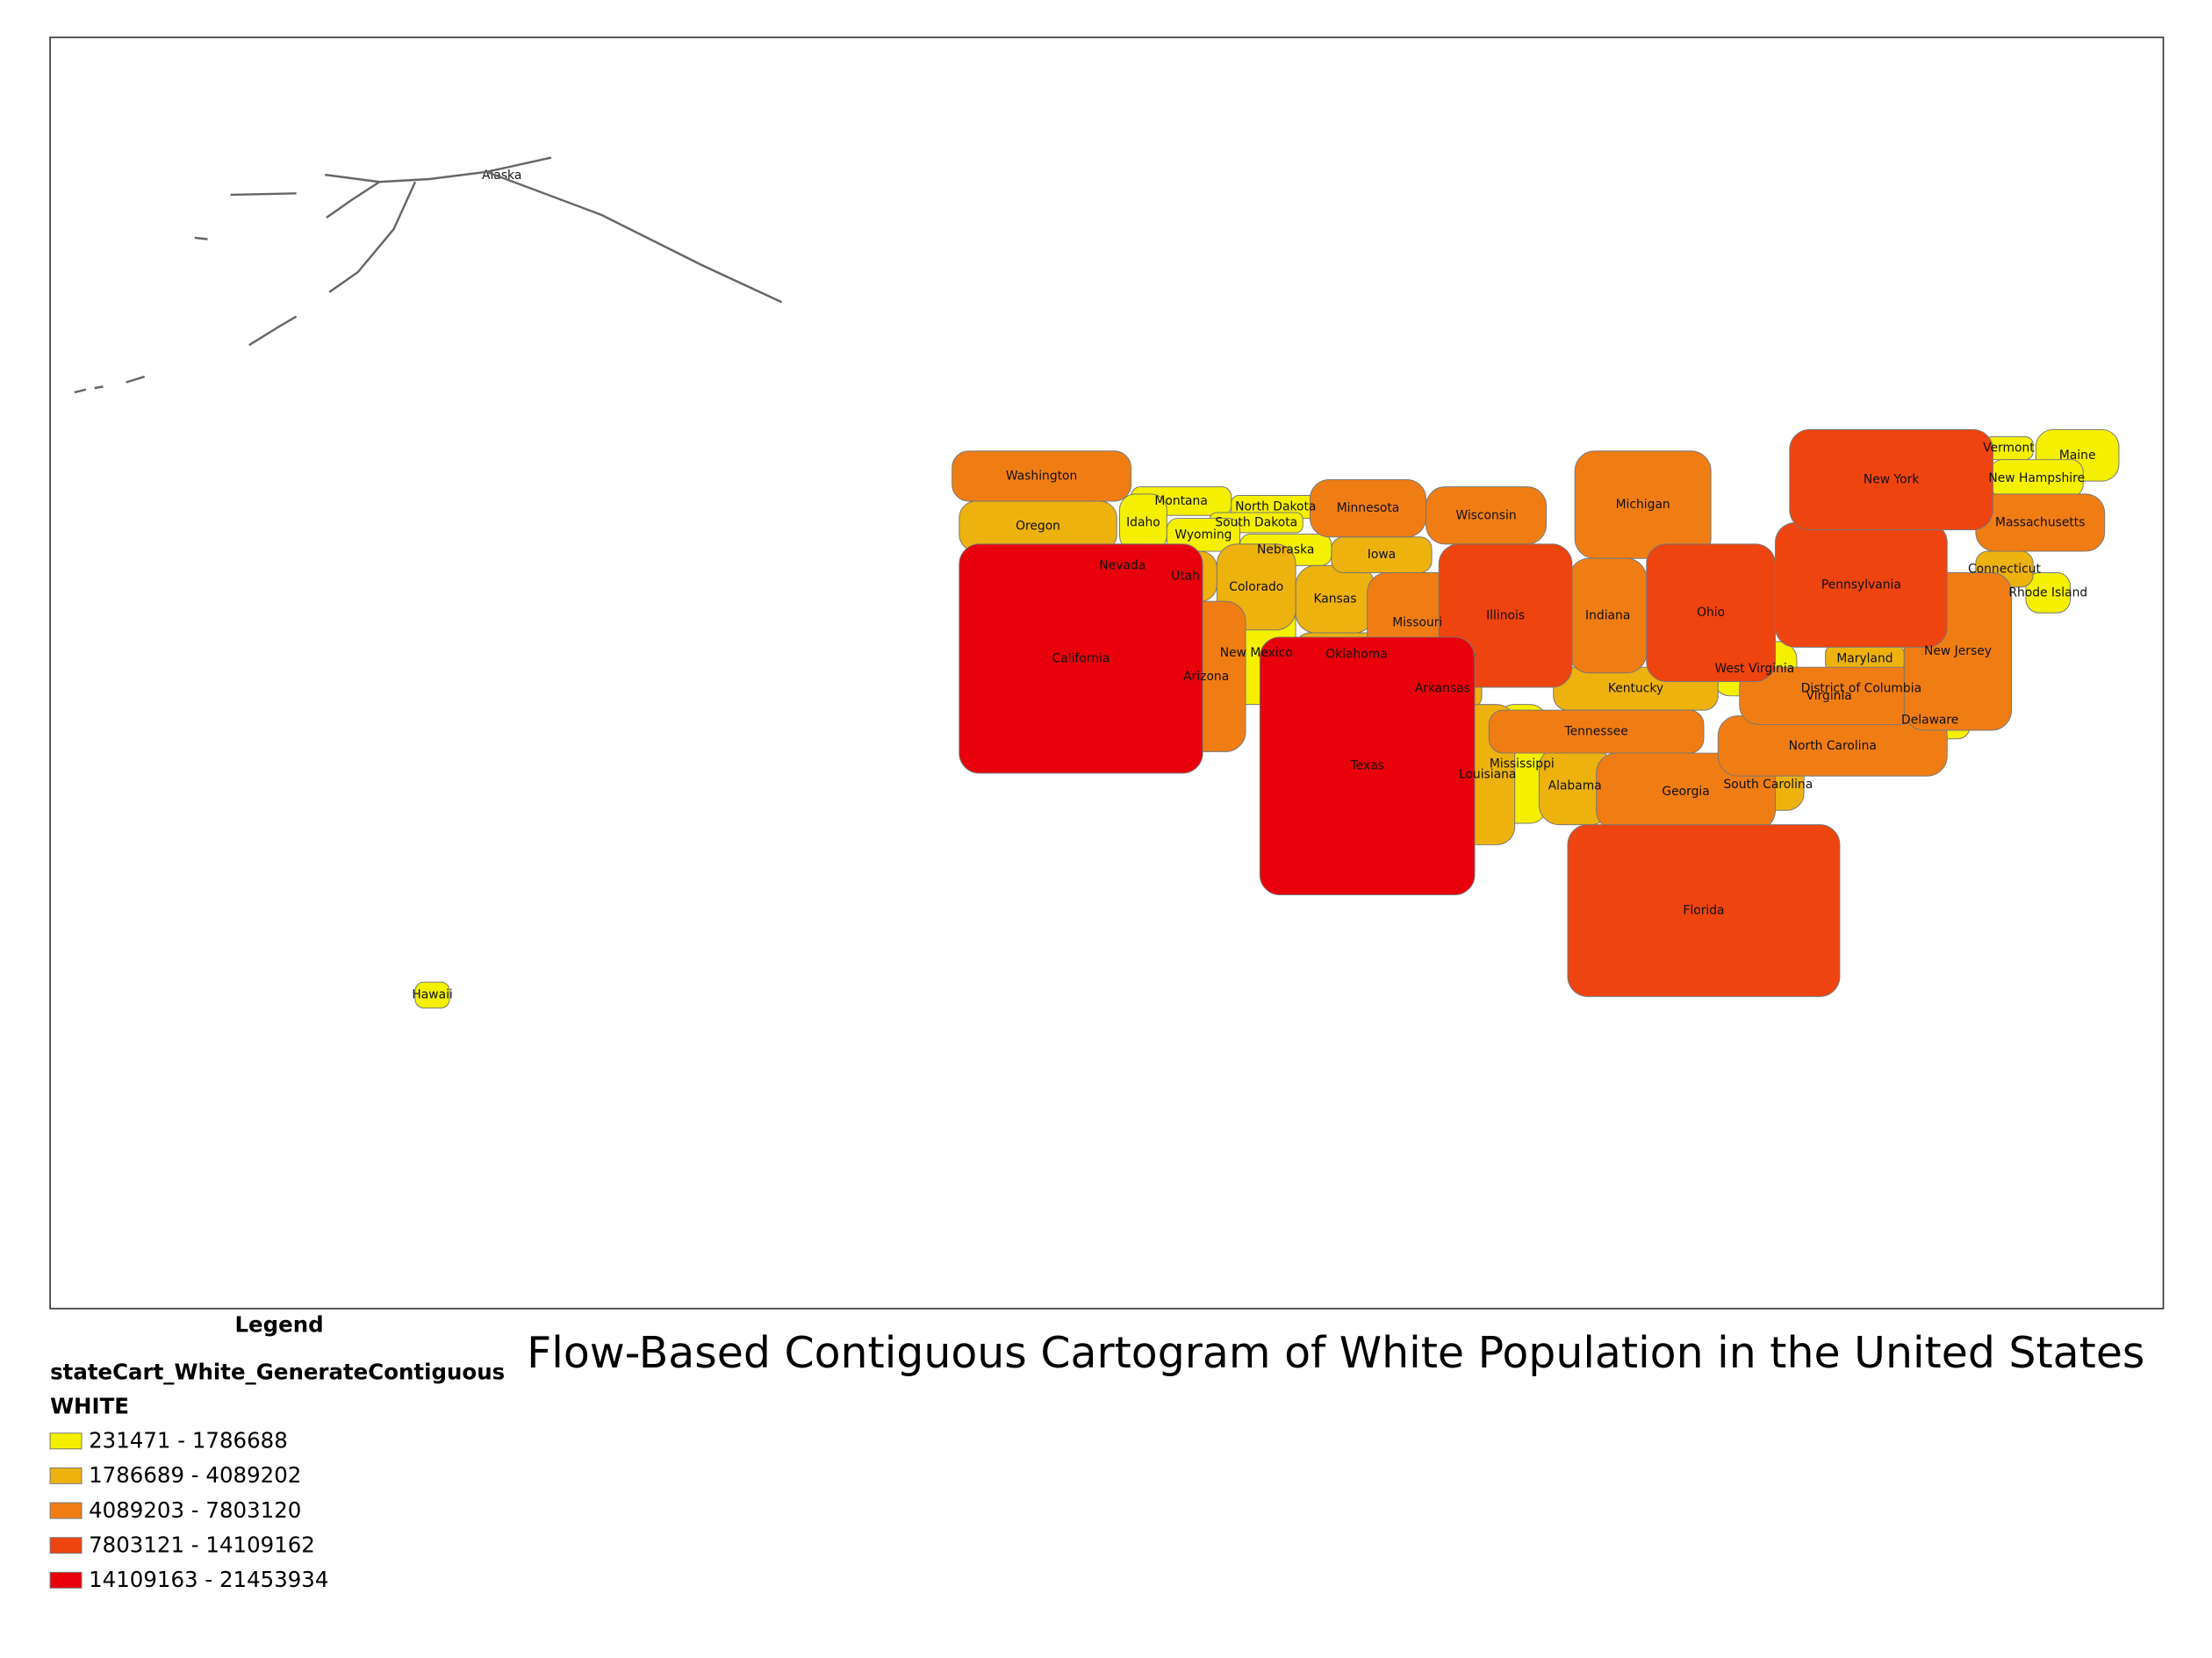  Describe the element at coordinates (278, 1324) in the screenshot. I see `legend-heading: Legend` at that location.